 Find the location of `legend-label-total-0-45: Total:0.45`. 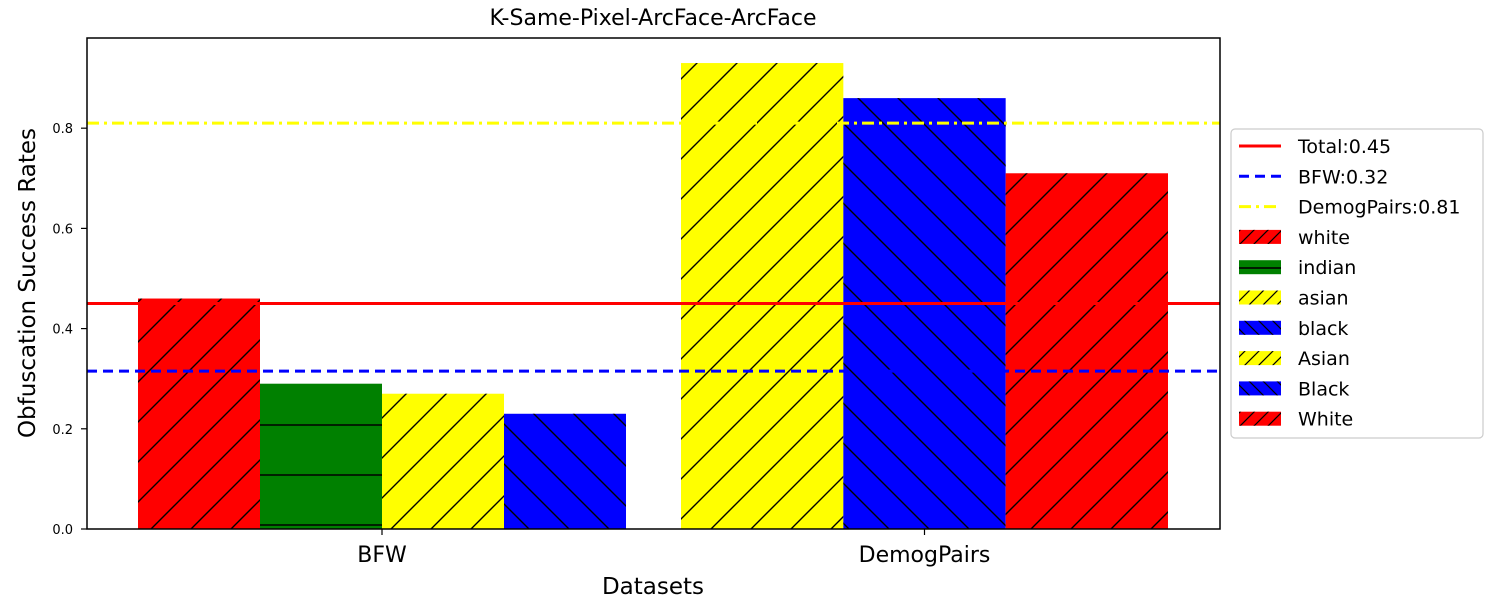

legend-label-total-0-45: Total:0.45 is located at coordinates (1344, 147).